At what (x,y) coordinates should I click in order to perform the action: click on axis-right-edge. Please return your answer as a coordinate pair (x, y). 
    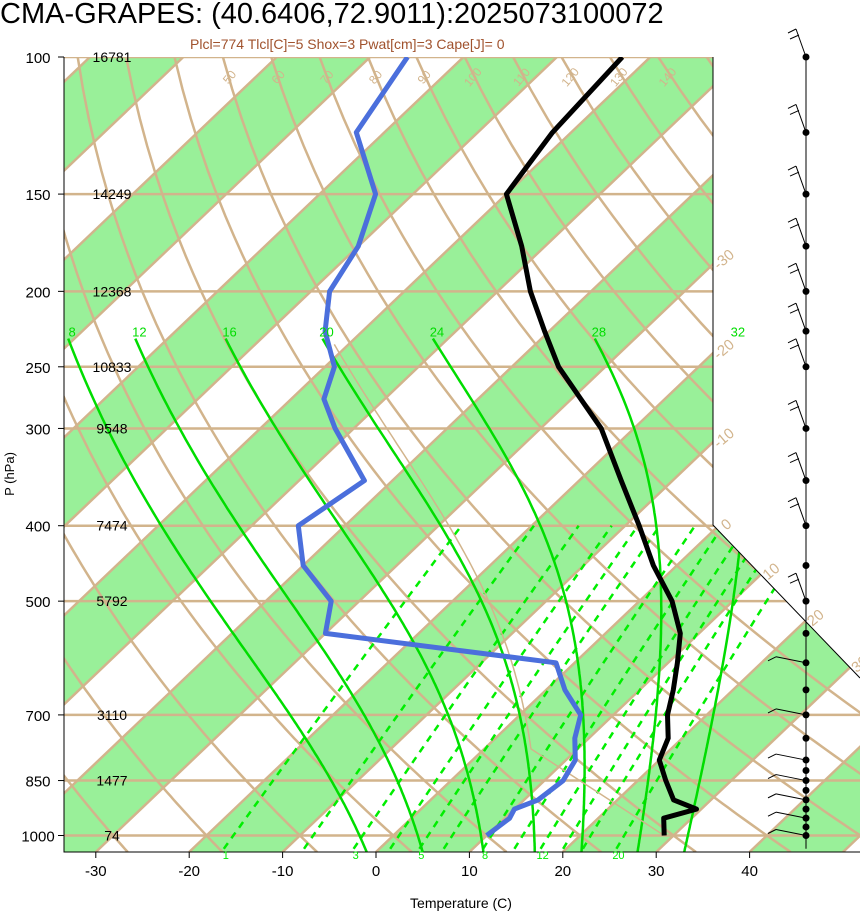
    Looking at the image, I should click on (786, 368).